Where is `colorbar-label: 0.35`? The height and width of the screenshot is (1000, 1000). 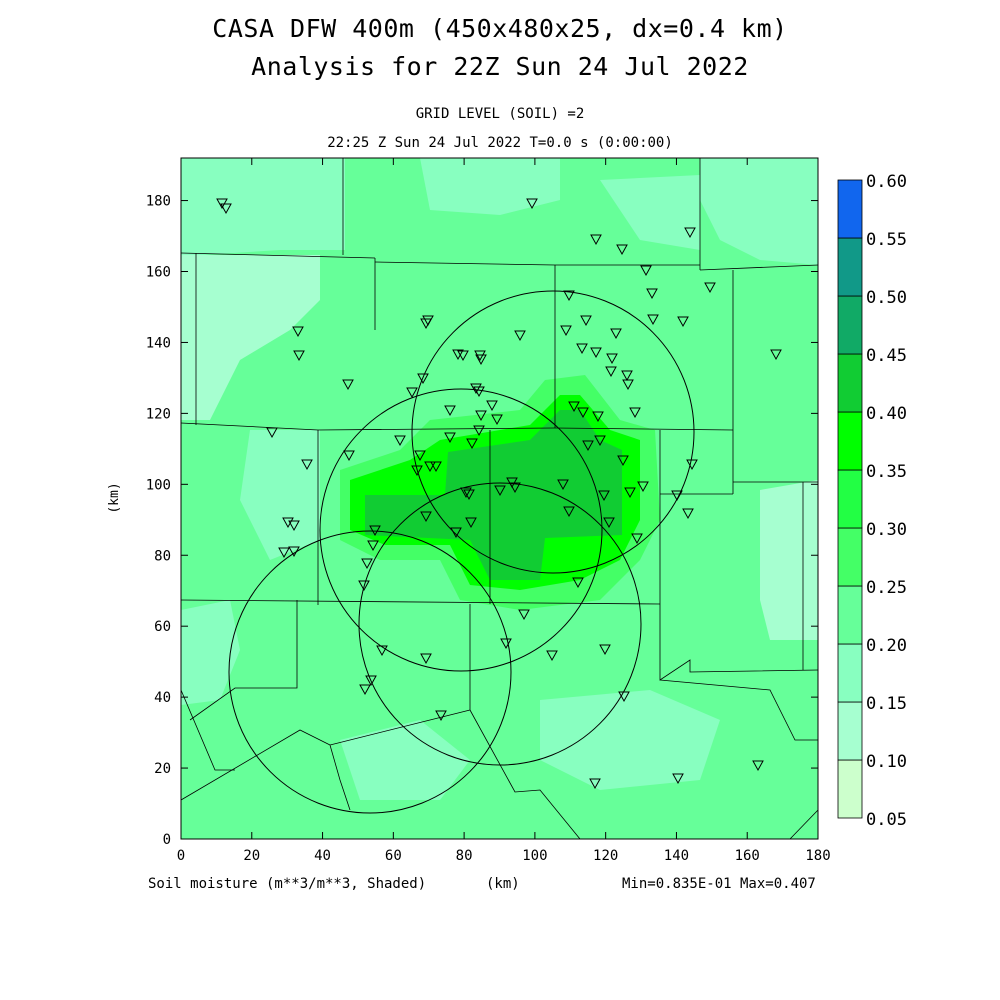
colorbar-label: 0.35 is located at coordinates (886, 472).